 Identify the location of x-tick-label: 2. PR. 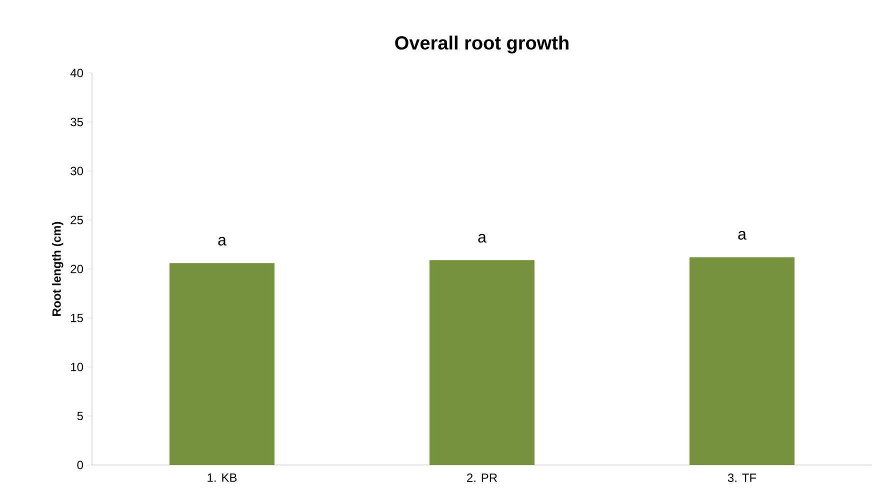
(482, 478).